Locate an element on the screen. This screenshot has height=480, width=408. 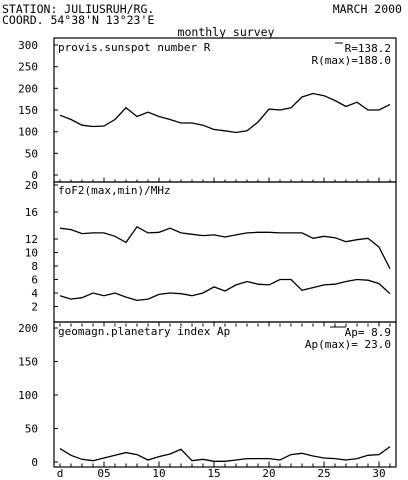
sunspot-title: provis.sunspot number R is located at coordinates (134, 47).